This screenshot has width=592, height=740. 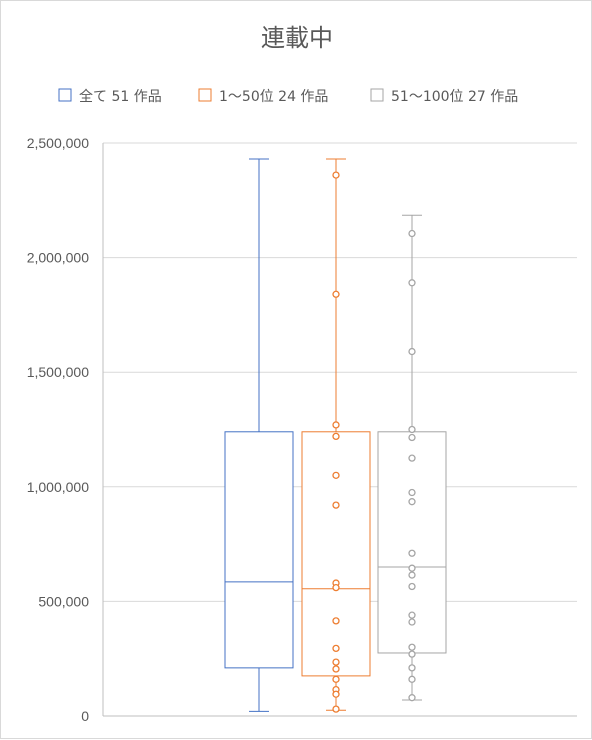 What do you see at coordinates (58, 487) in the screenshot?
I see `y-tick-label: 1,000,000` at bounding box center [58, 487].